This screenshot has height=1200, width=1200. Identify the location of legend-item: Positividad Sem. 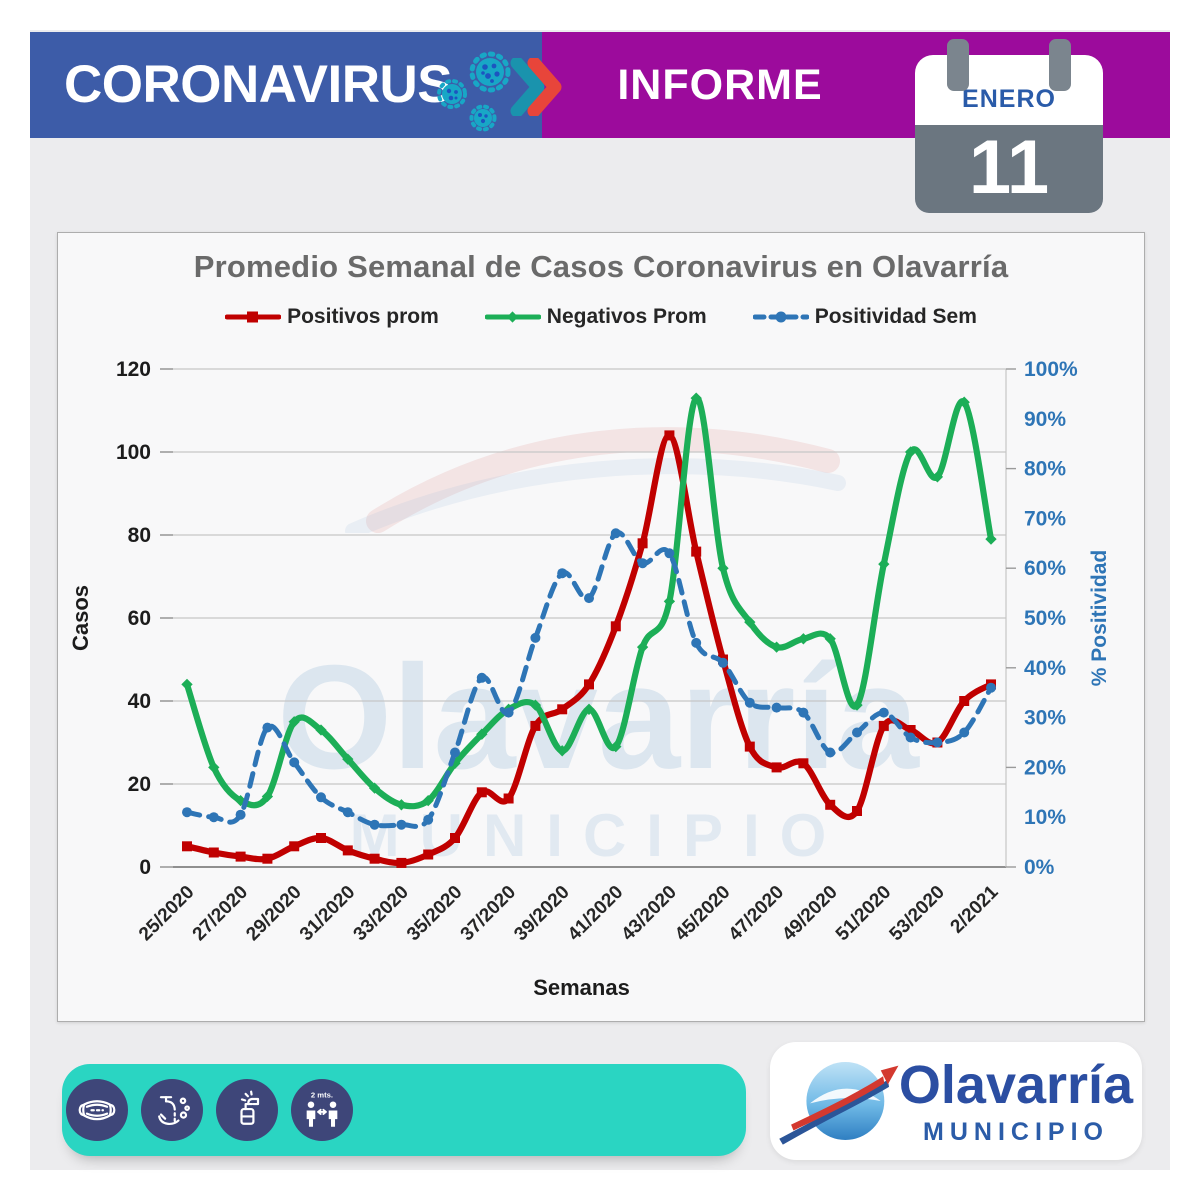
(864, 317).